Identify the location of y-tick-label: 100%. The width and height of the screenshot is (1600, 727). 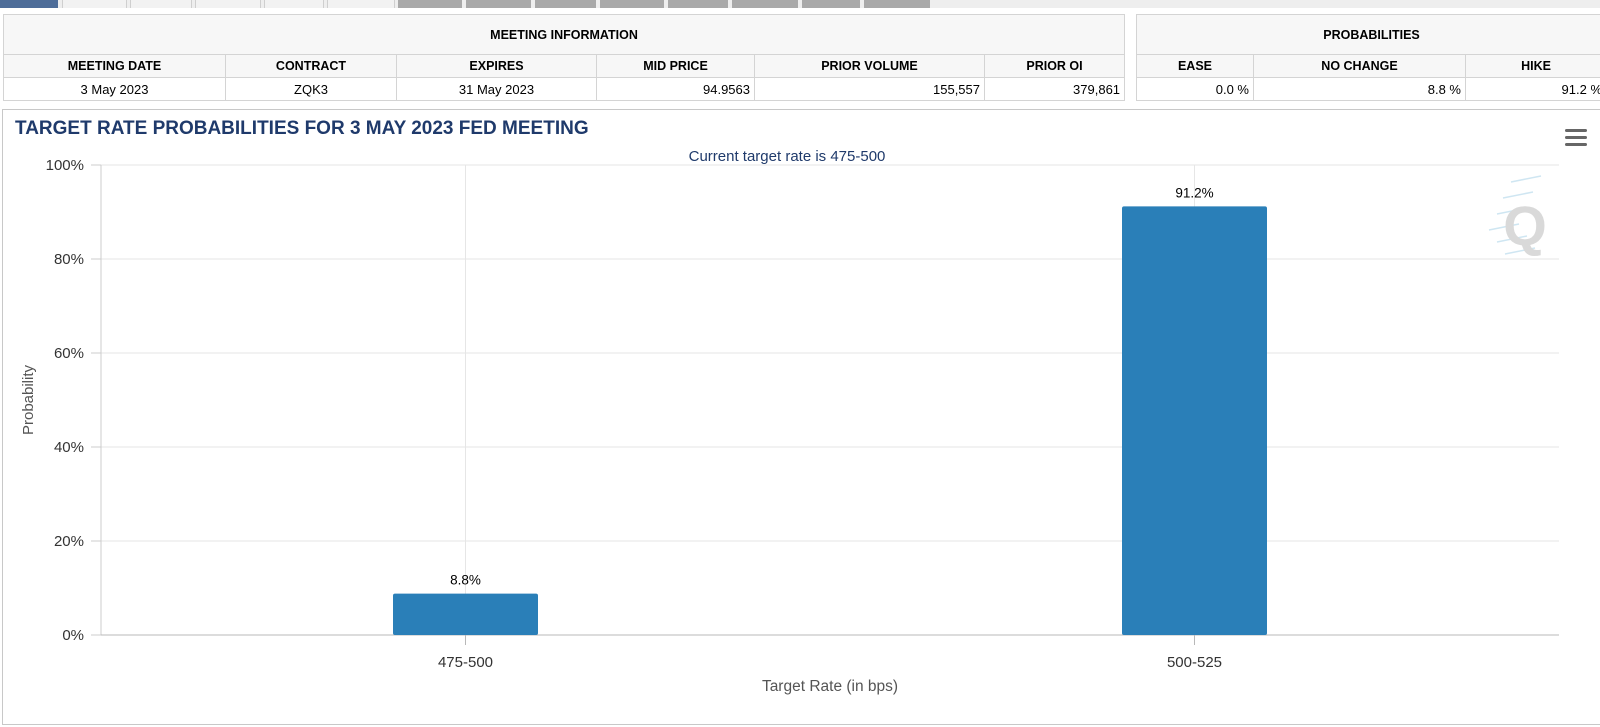
(65, 165).